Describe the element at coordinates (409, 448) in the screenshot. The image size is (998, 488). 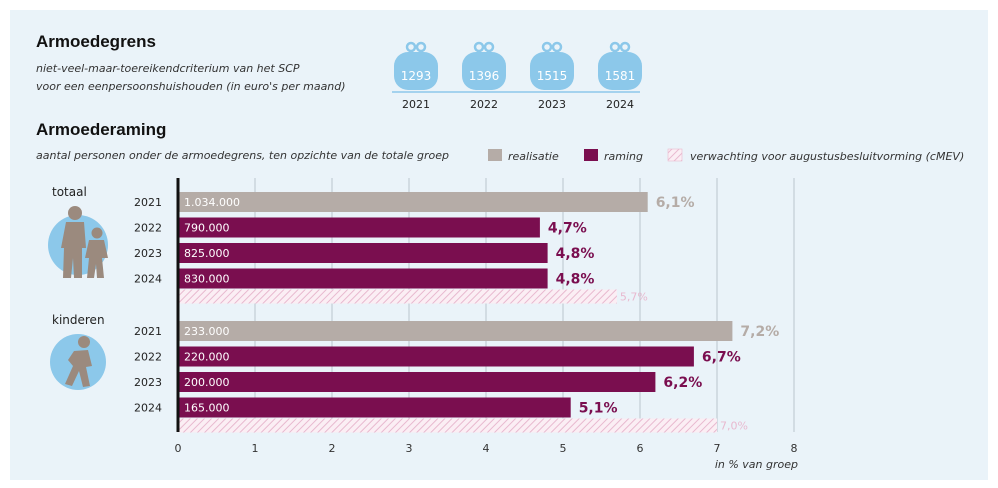
I see `x-tick-label: 3` at that location.